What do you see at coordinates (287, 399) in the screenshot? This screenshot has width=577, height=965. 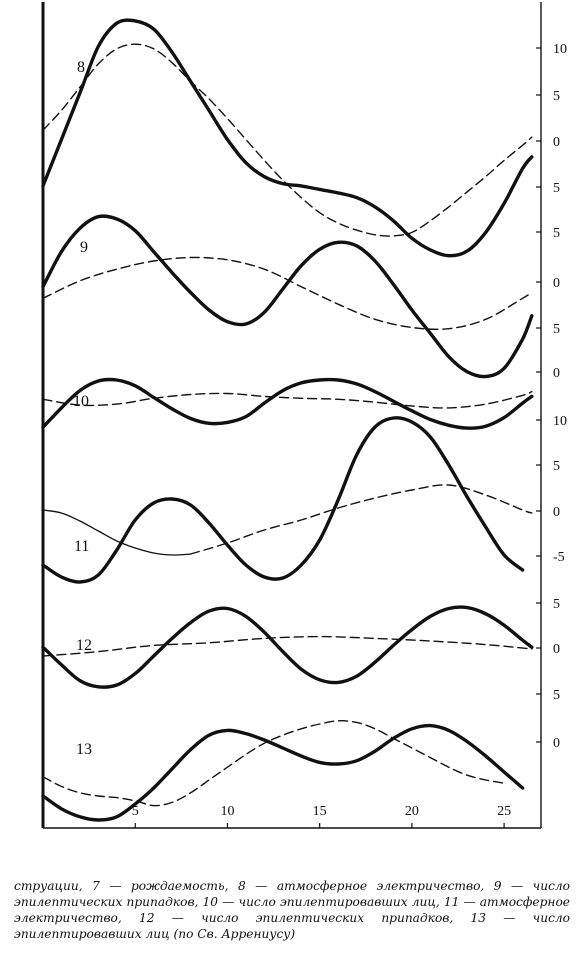 I see `curve-10-dashed` at bounding box center [287, 399].